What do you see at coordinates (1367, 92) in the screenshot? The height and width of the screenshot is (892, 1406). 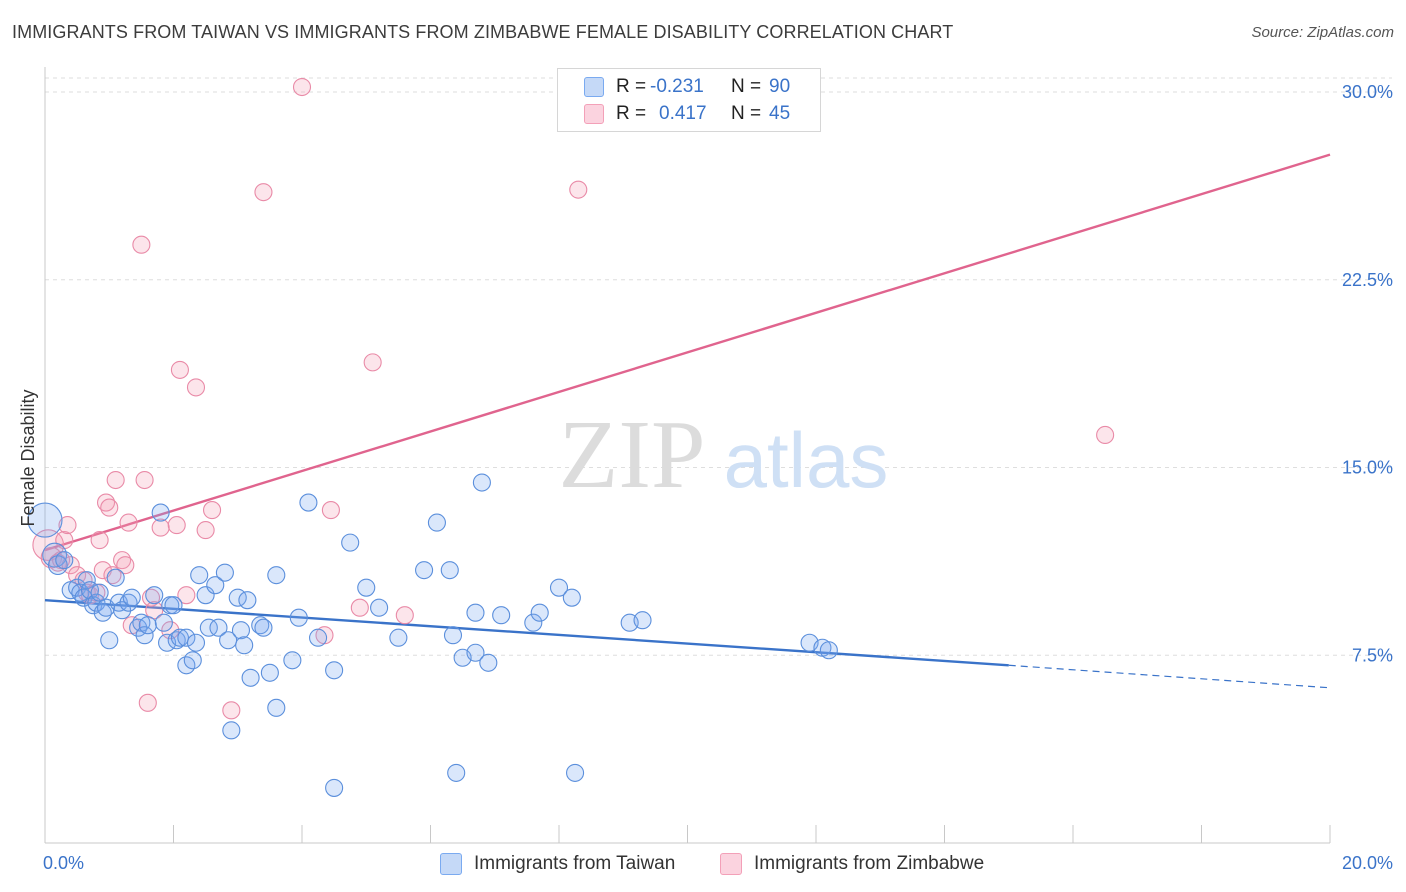 I see `y-tick-label: 30.0%` at bounding box center [1367, 92].